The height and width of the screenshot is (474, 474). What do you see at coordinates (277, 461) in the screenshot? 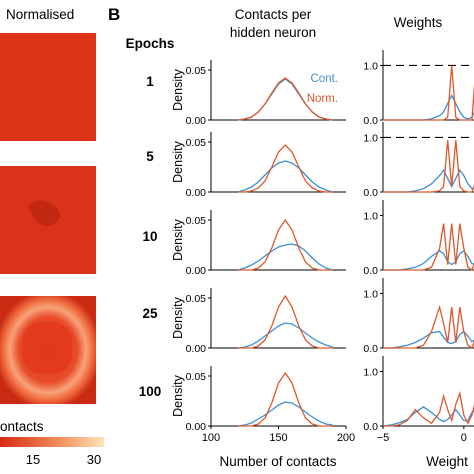
I see `x-axis-label: Number of contacts` at bounding box center [277, 461].